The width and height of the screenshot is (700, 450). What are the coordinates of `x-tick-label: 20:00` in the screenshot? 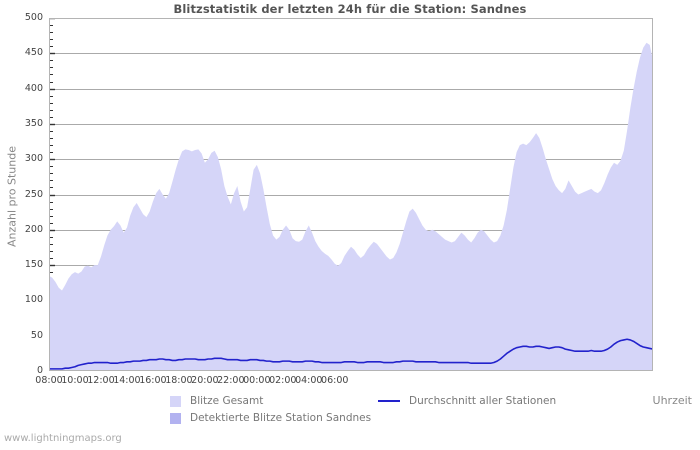 It's located at (205, 380).